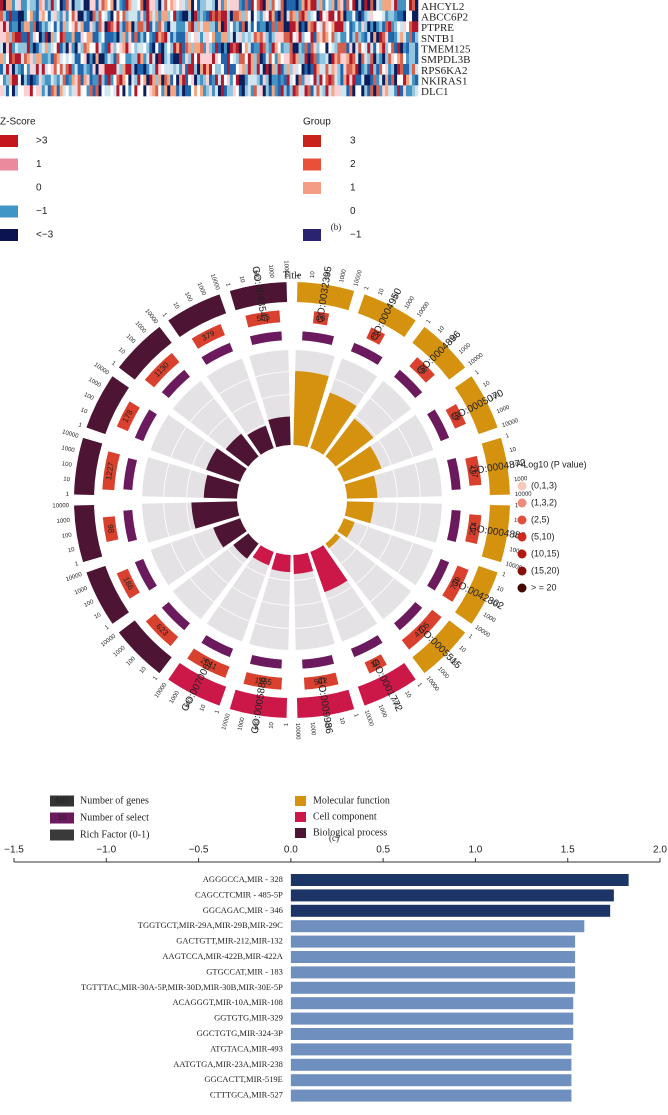  What do you see at coordinates (477, 372) in the screenshot?
I see `axis-tick: 1` at bounding box center [477, 372].